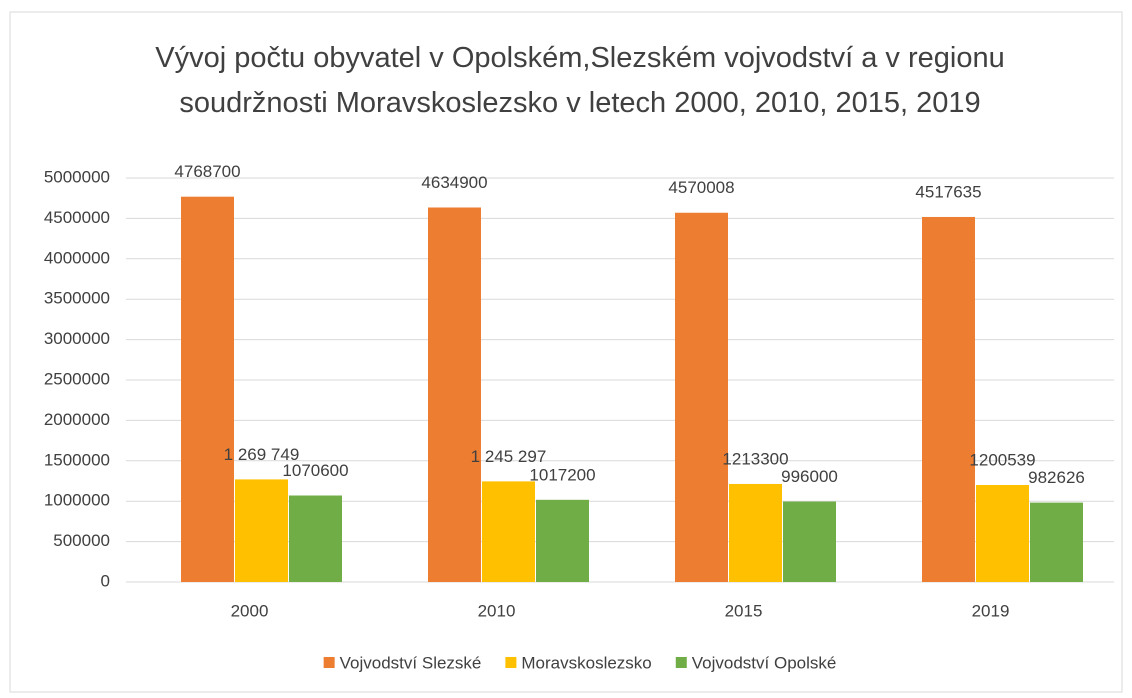 This screenshot has height=698, width=1132. Describe the element at coordinates (701, 187) in the screenshot. I see `value-label: 4570008` at that location.